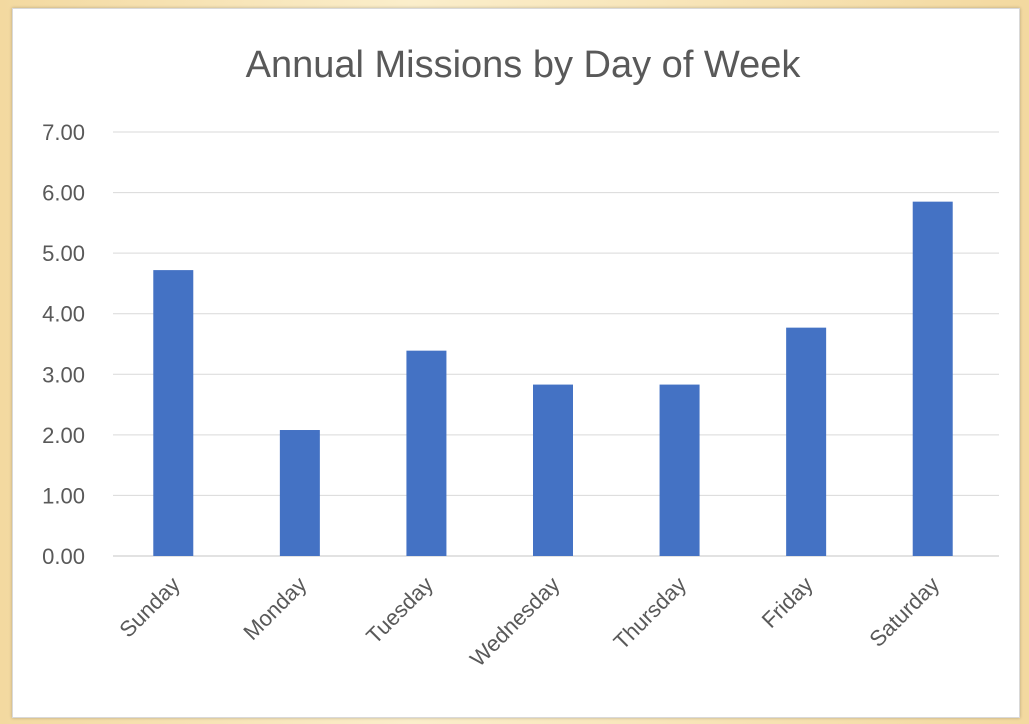  I want to click on y-tick-label: 1.00, so click(63, 495).